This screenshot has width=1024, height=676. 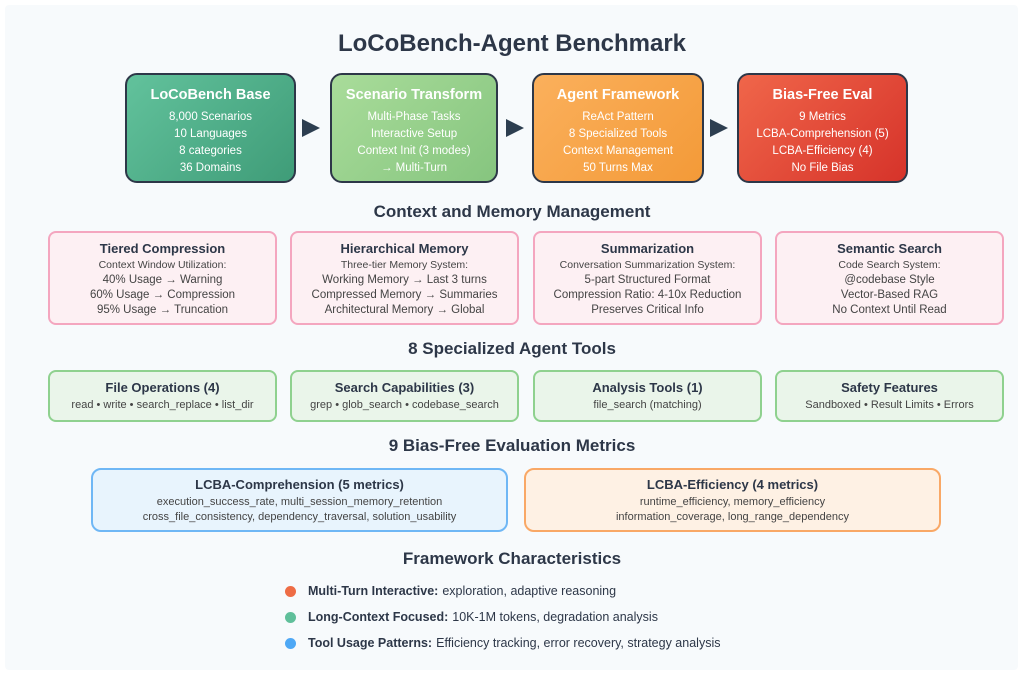 I want to click on card-line: Working Memory → Last 3 turns, so click(x=404, y=280).